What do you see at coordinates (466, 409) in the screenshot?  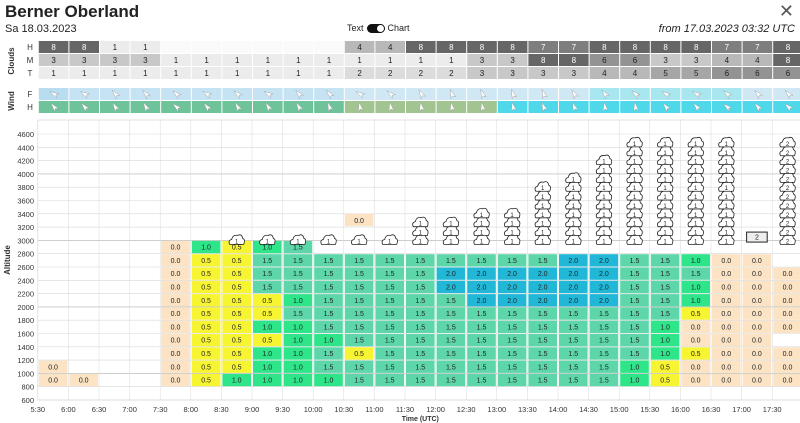 I see `x-tick-label: 12:30` at bounding box center [466, 409].